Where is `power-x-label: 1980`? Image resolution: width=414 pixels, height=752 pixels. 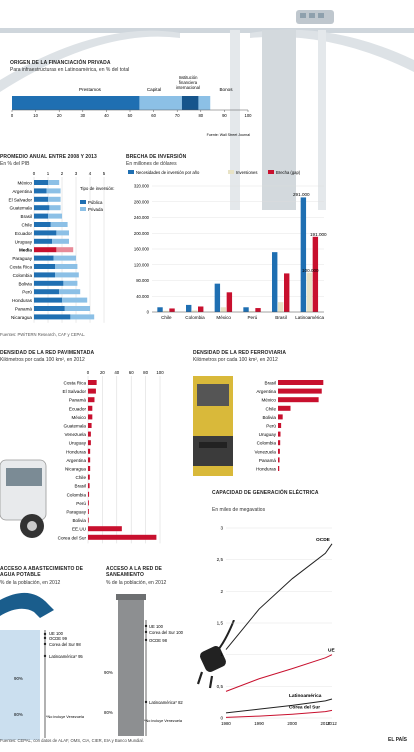
power-x-label: 1980 is located at coordinates (226, 723).